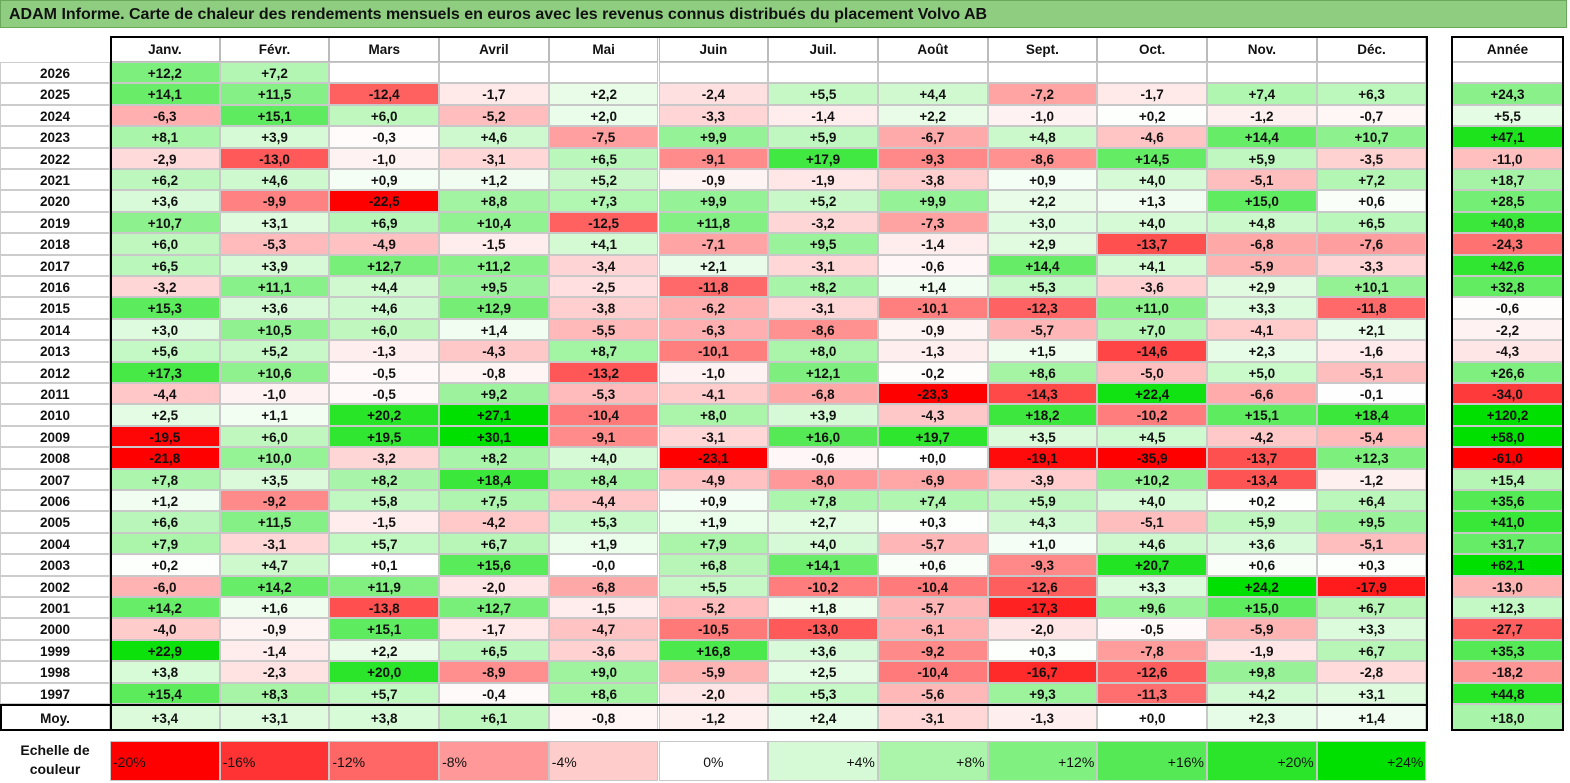  I want to click on heatmap-cell: -11,8, so click(1371, 308).